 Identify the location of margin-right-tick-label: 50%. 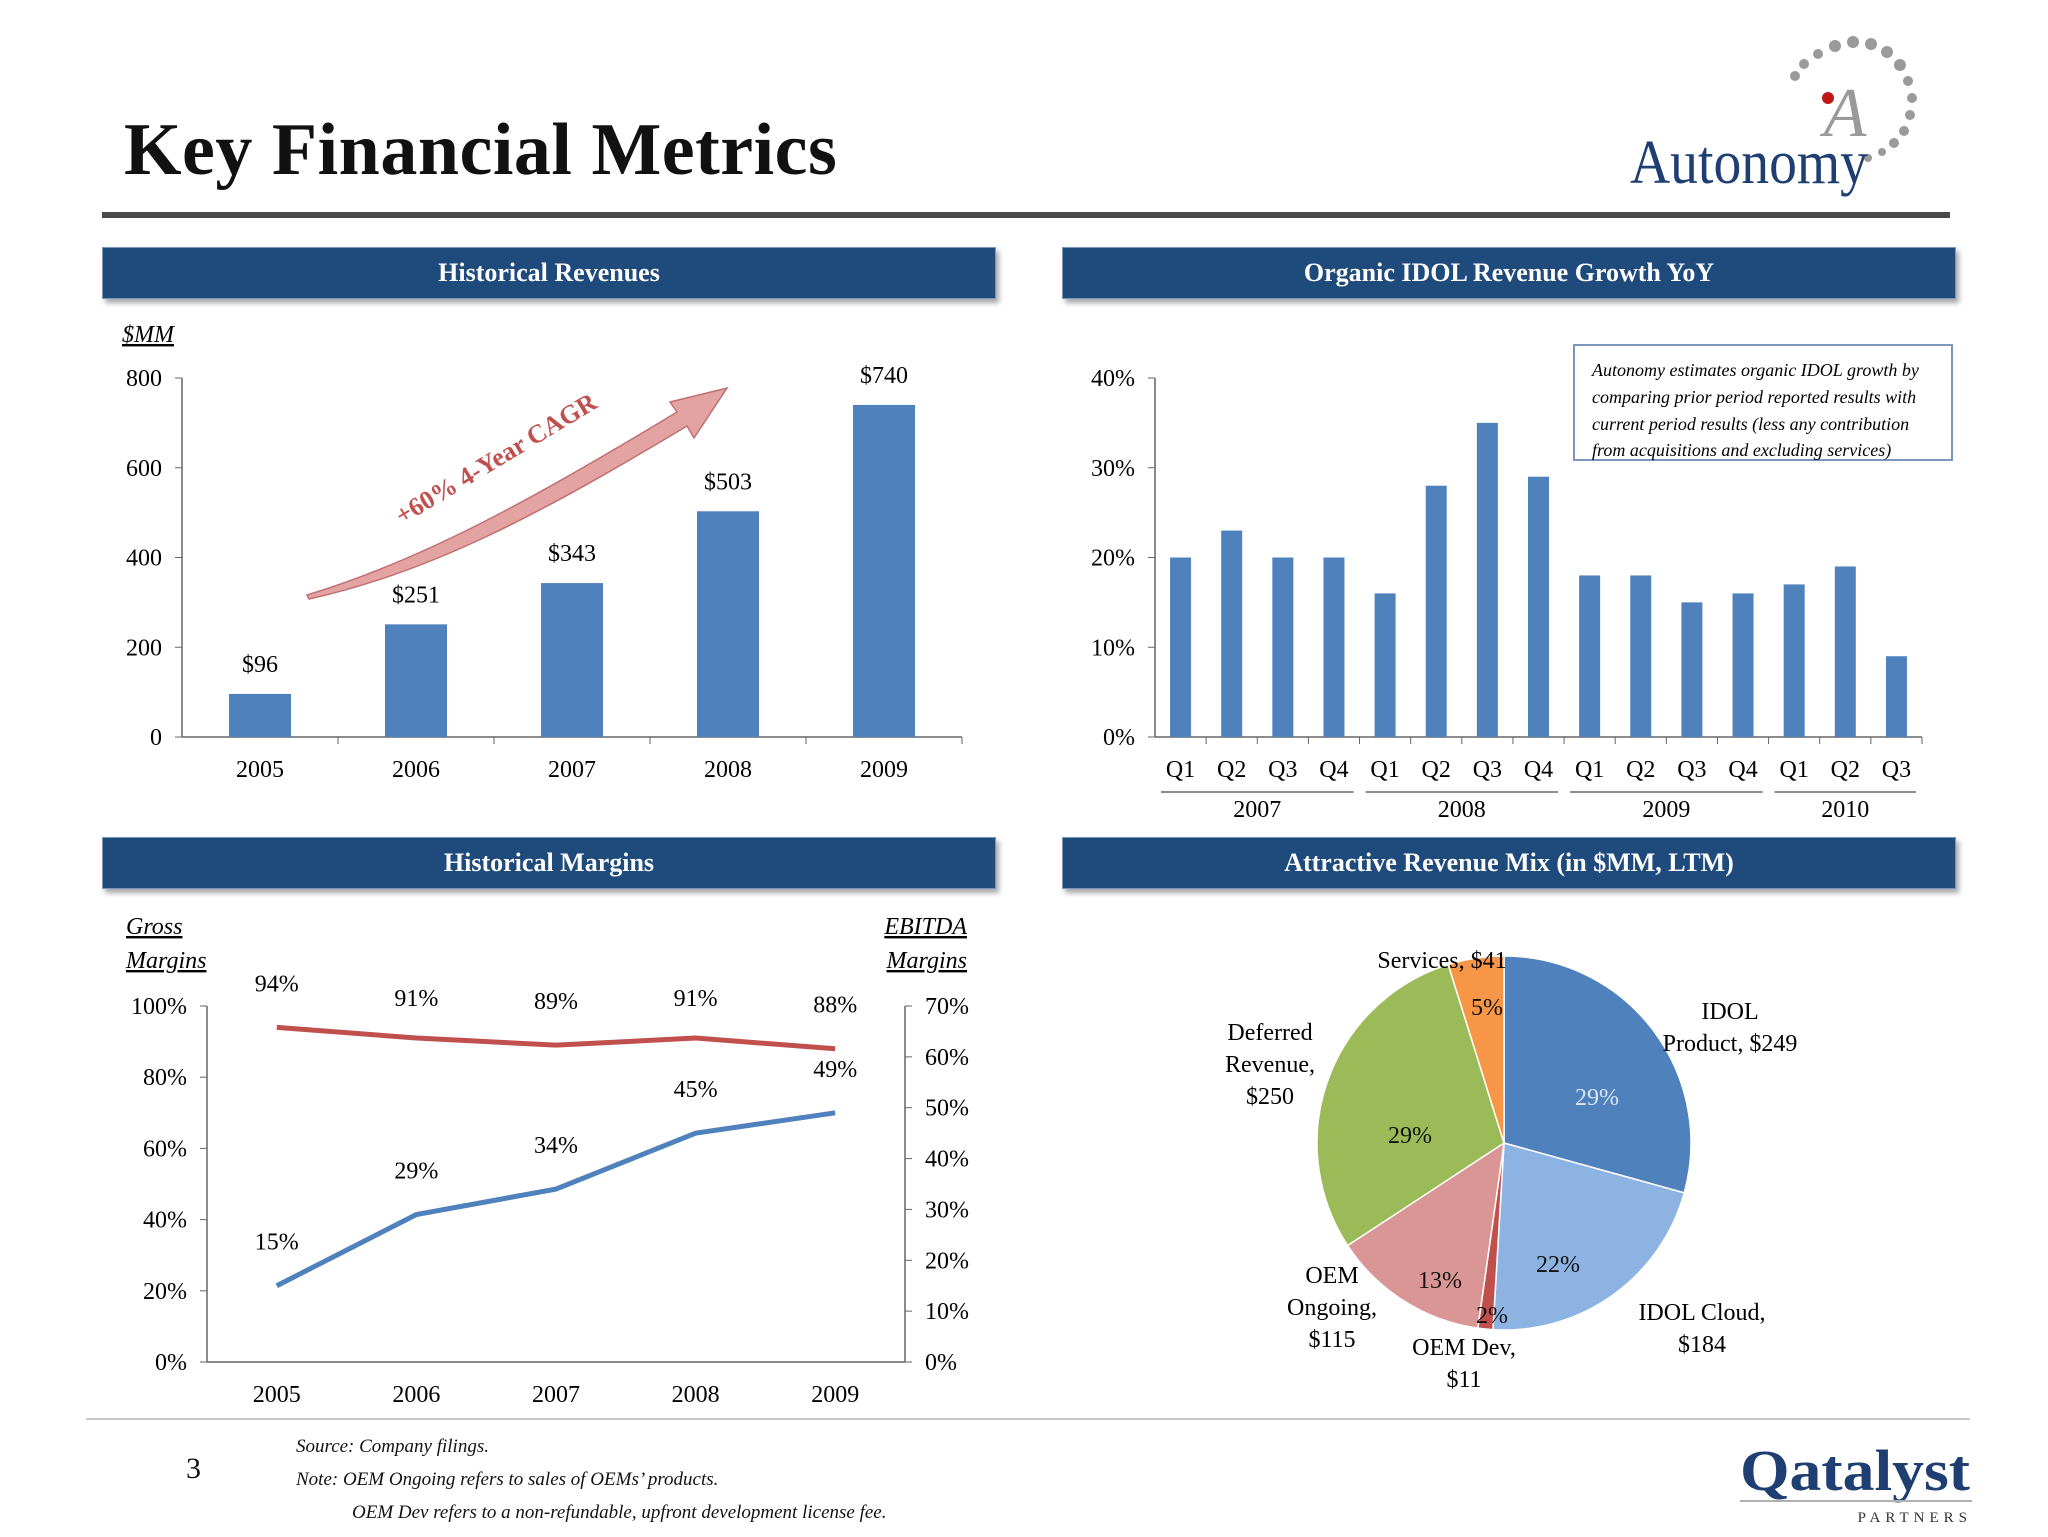
(947, 1109).